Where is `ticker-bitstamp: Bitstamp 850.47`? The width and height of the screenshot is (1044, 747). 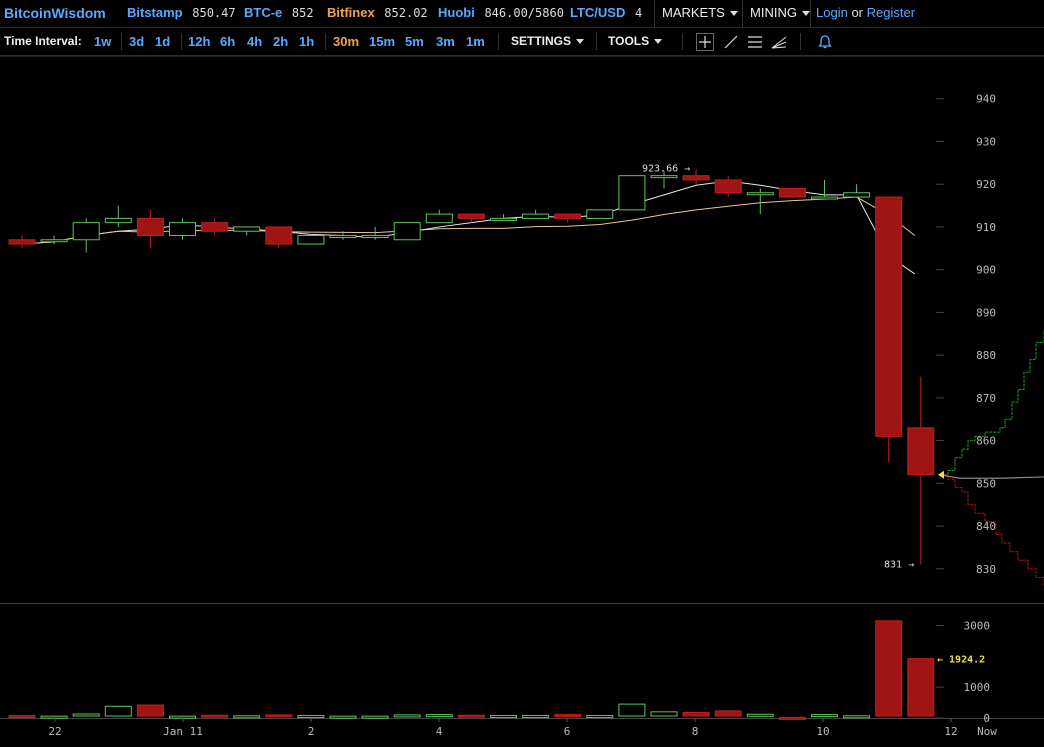
ticker-bitstamp: Bitstamp 850.47 is located at coordinates (181, 13).